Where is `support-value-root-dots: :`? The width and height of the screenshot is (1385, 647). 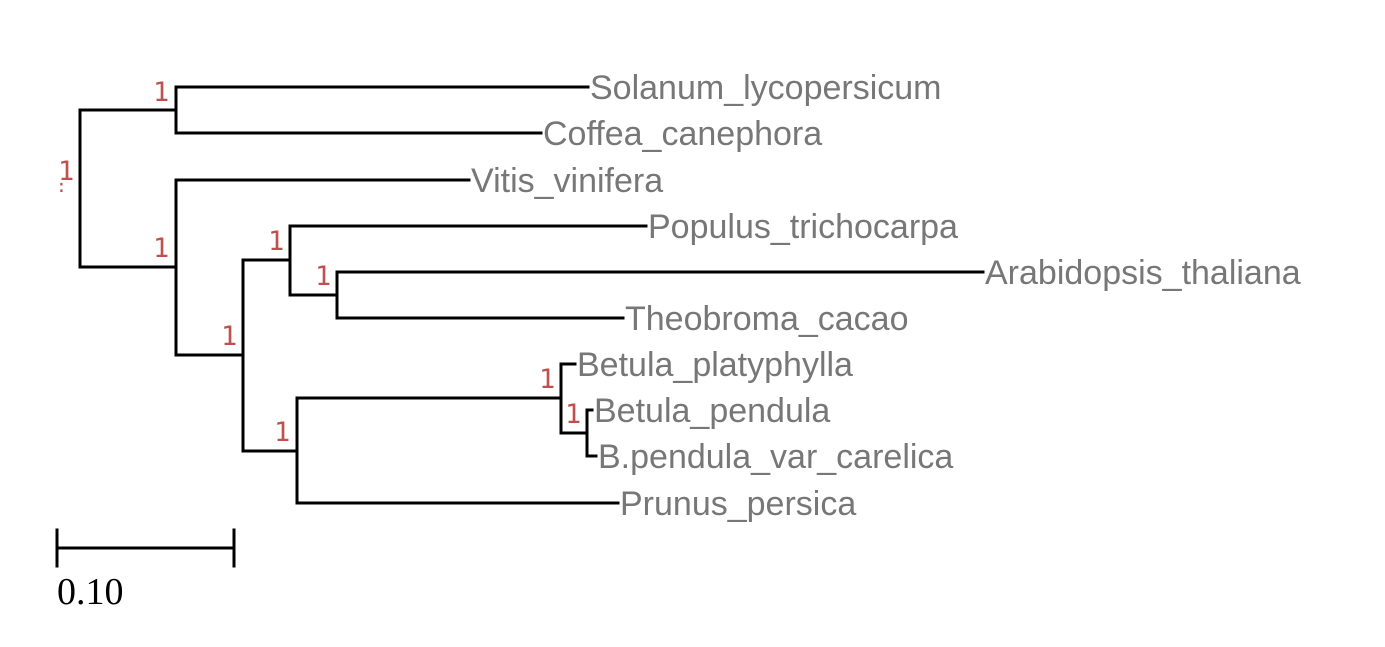
support-value-root-dots: : is located at coordinates (61, 186).